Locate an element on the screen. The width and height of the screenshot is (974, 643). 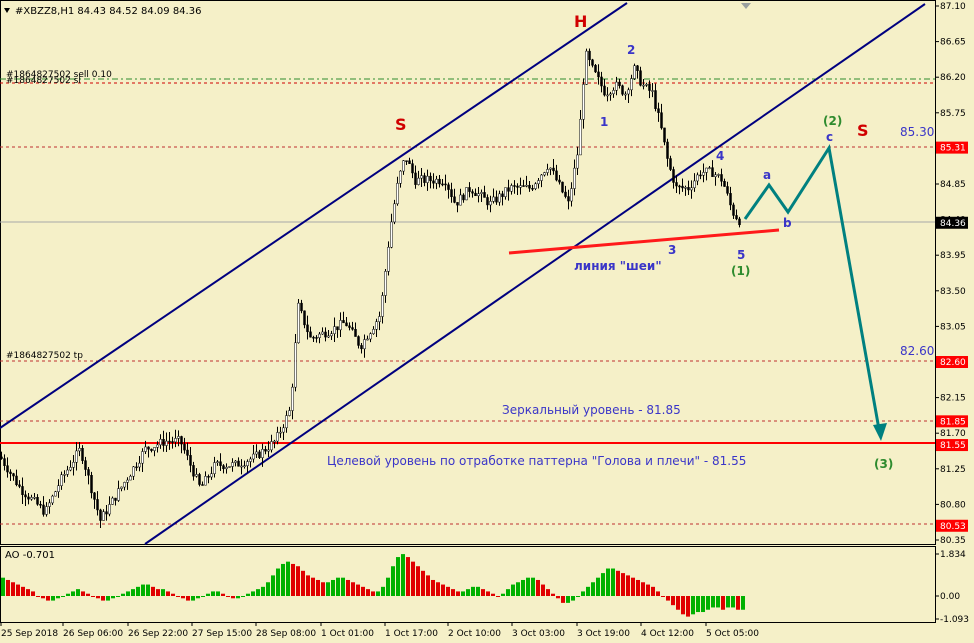
price-tags: 85.31 84.36 82.60 81.85 81.55 80.53 is located at coordinates (952, 336).